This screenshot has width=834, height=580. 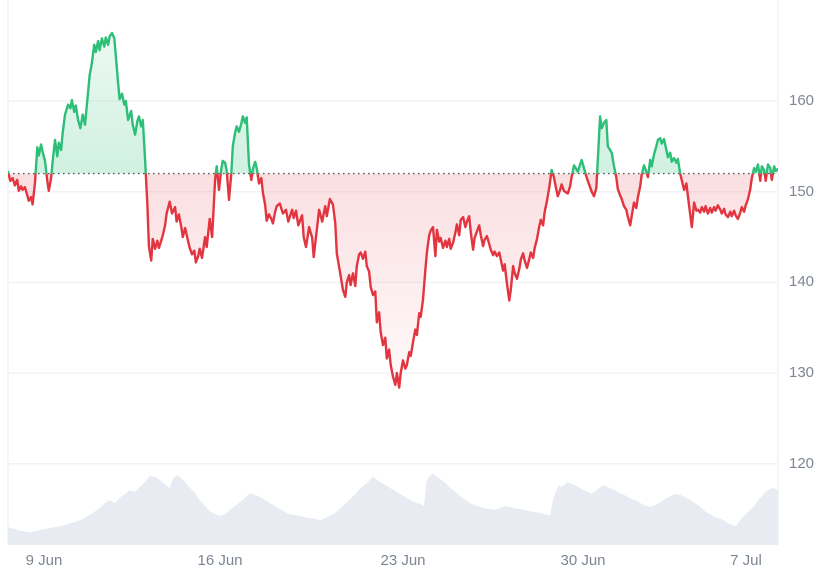 What do you see at coordinates (403, 560) in the screenshot?
I see `x-axis-tick-label: 23 Jun` at bounding box center [403, 560].